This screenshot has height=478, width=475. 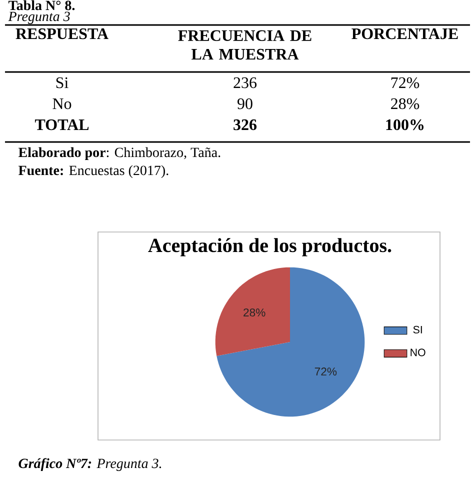 I want to click on text: No, so click(x=62, y=104).